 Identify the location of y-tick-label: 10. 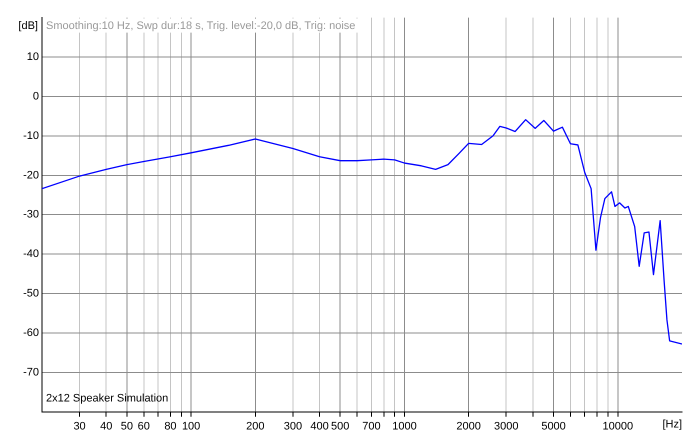
(32, 57).